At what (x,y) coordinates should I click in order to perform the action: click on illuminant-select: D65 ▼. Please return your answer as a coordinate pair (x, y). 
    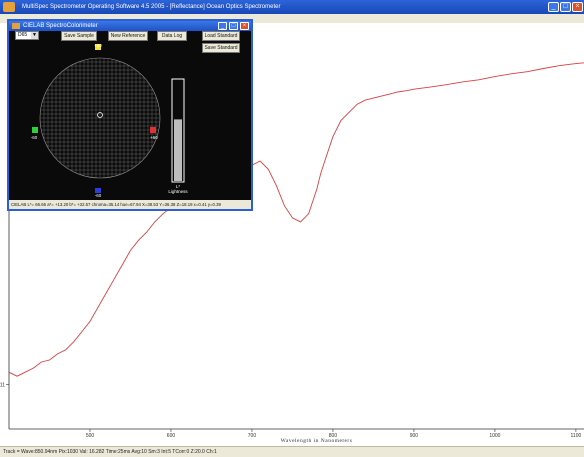
    Looking at the image, I should click on (27, 35).